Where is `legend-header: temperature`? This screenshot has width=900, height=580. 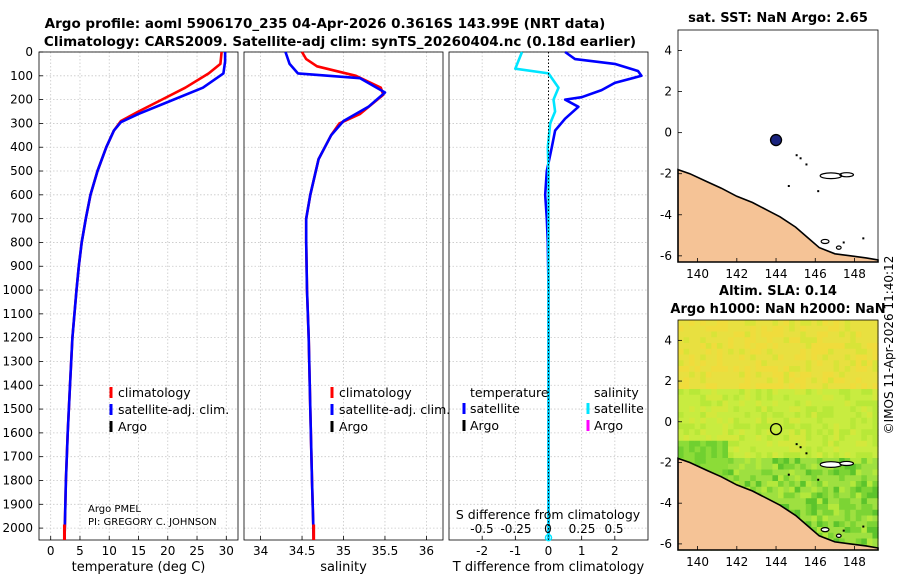 legend-header: temperature is located at coordinates (509, 392).